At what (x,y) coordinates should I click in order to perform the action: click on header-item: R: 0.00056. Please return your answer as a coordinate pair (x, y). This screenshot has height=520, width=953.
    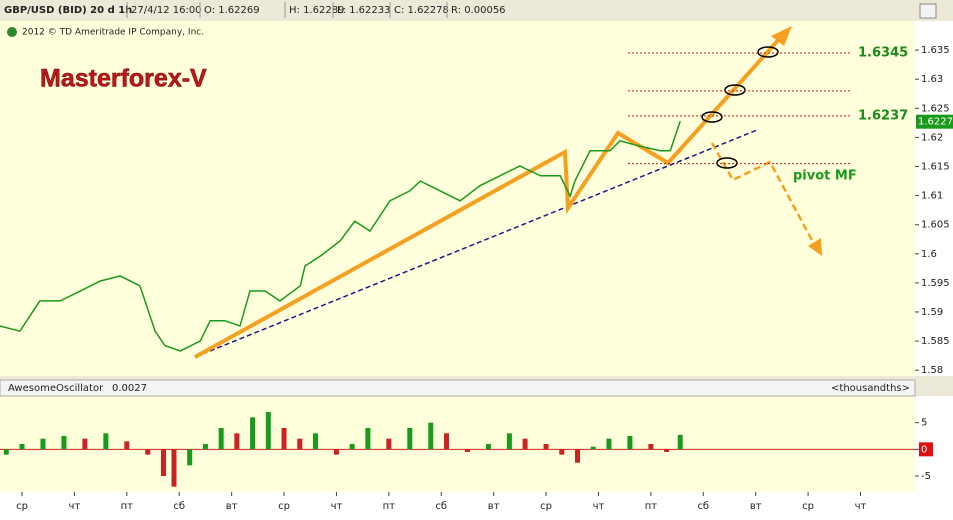
    Looking at the image, I should click on (478, 10).